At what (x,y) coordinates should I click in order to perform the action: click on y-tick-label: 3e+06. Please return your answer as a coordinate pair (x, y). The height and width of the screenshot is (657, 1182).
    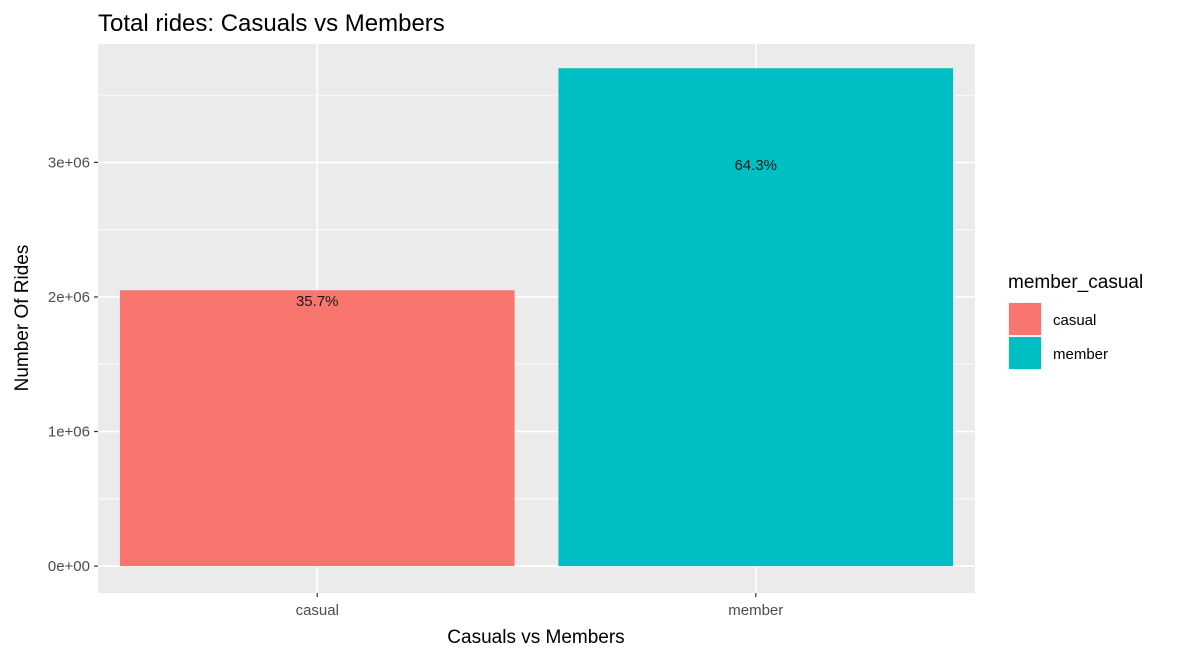
    Looking at the image, I should click on (69, 162).